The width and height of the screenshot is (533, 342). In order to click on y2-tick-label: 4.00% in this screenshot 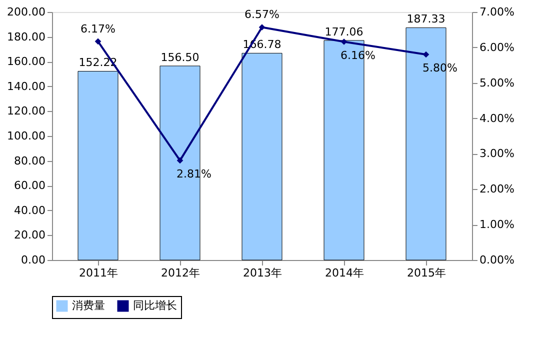, I will do `click(497, 118)`.